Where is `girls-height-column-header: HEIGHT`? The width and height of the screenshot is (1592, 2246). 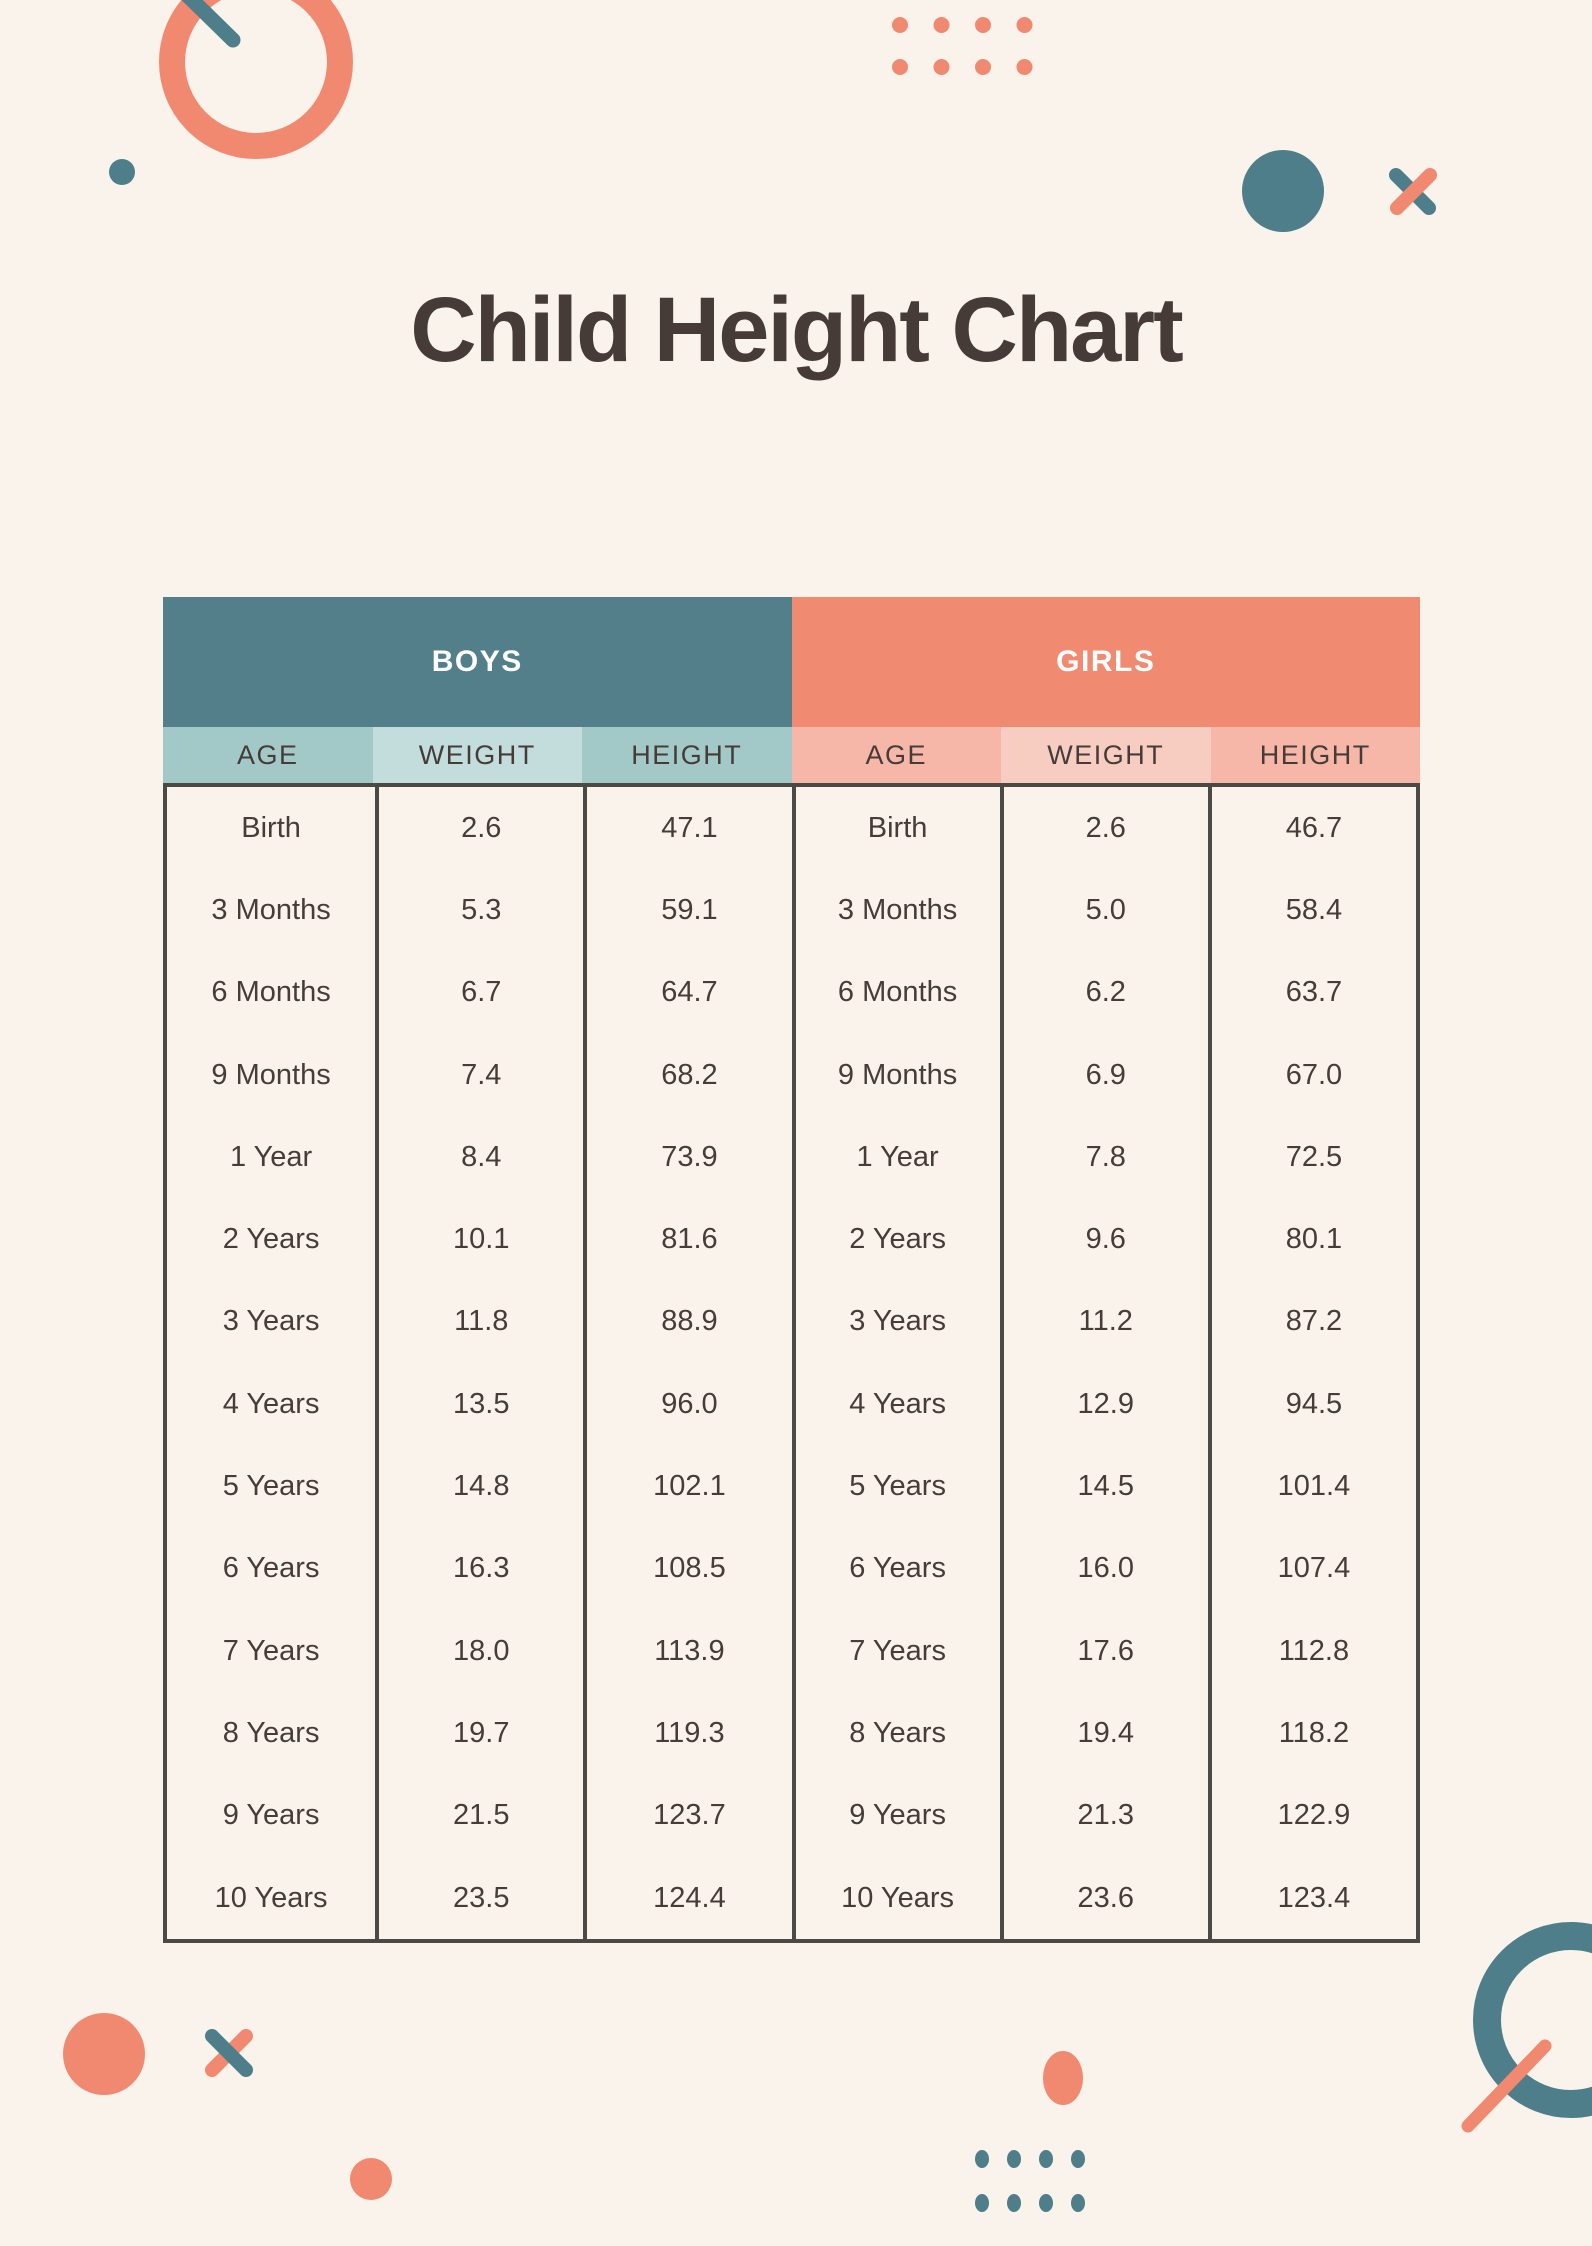
girls-height-column-header: HEIGHT is located at coordinates (1315, 755).